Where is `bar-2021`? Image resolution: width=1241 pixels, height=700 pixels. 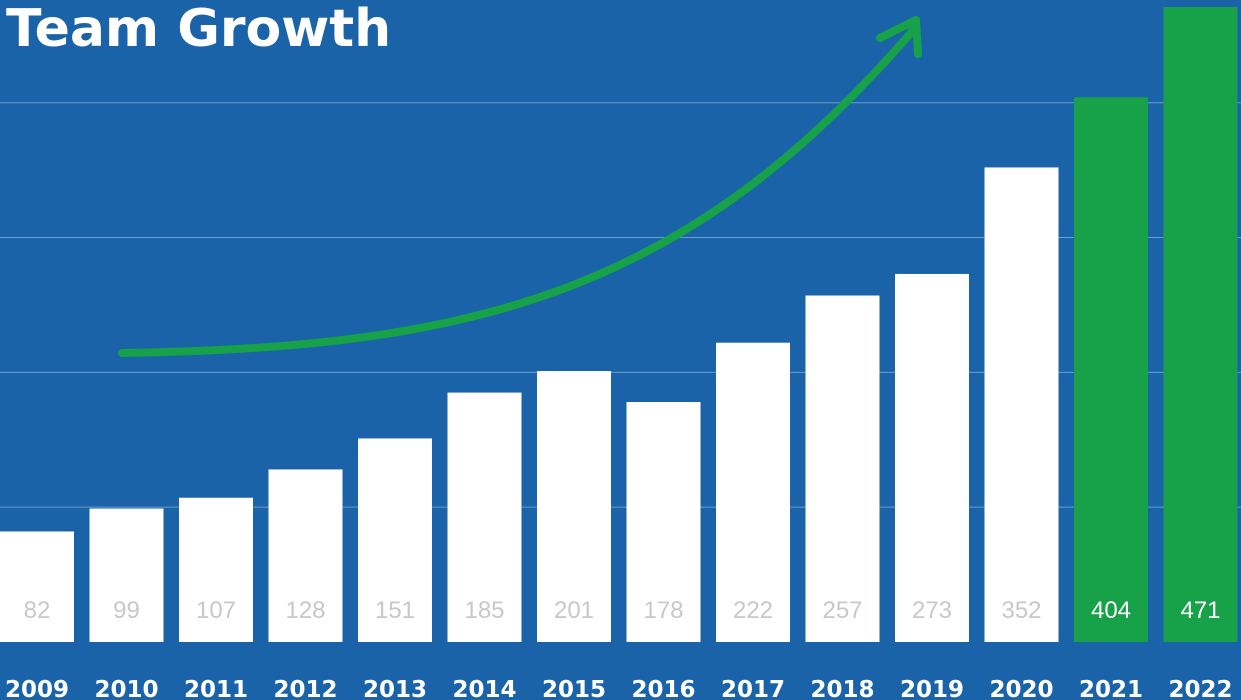
bar-2021 is located at coordinates (1111, 369).